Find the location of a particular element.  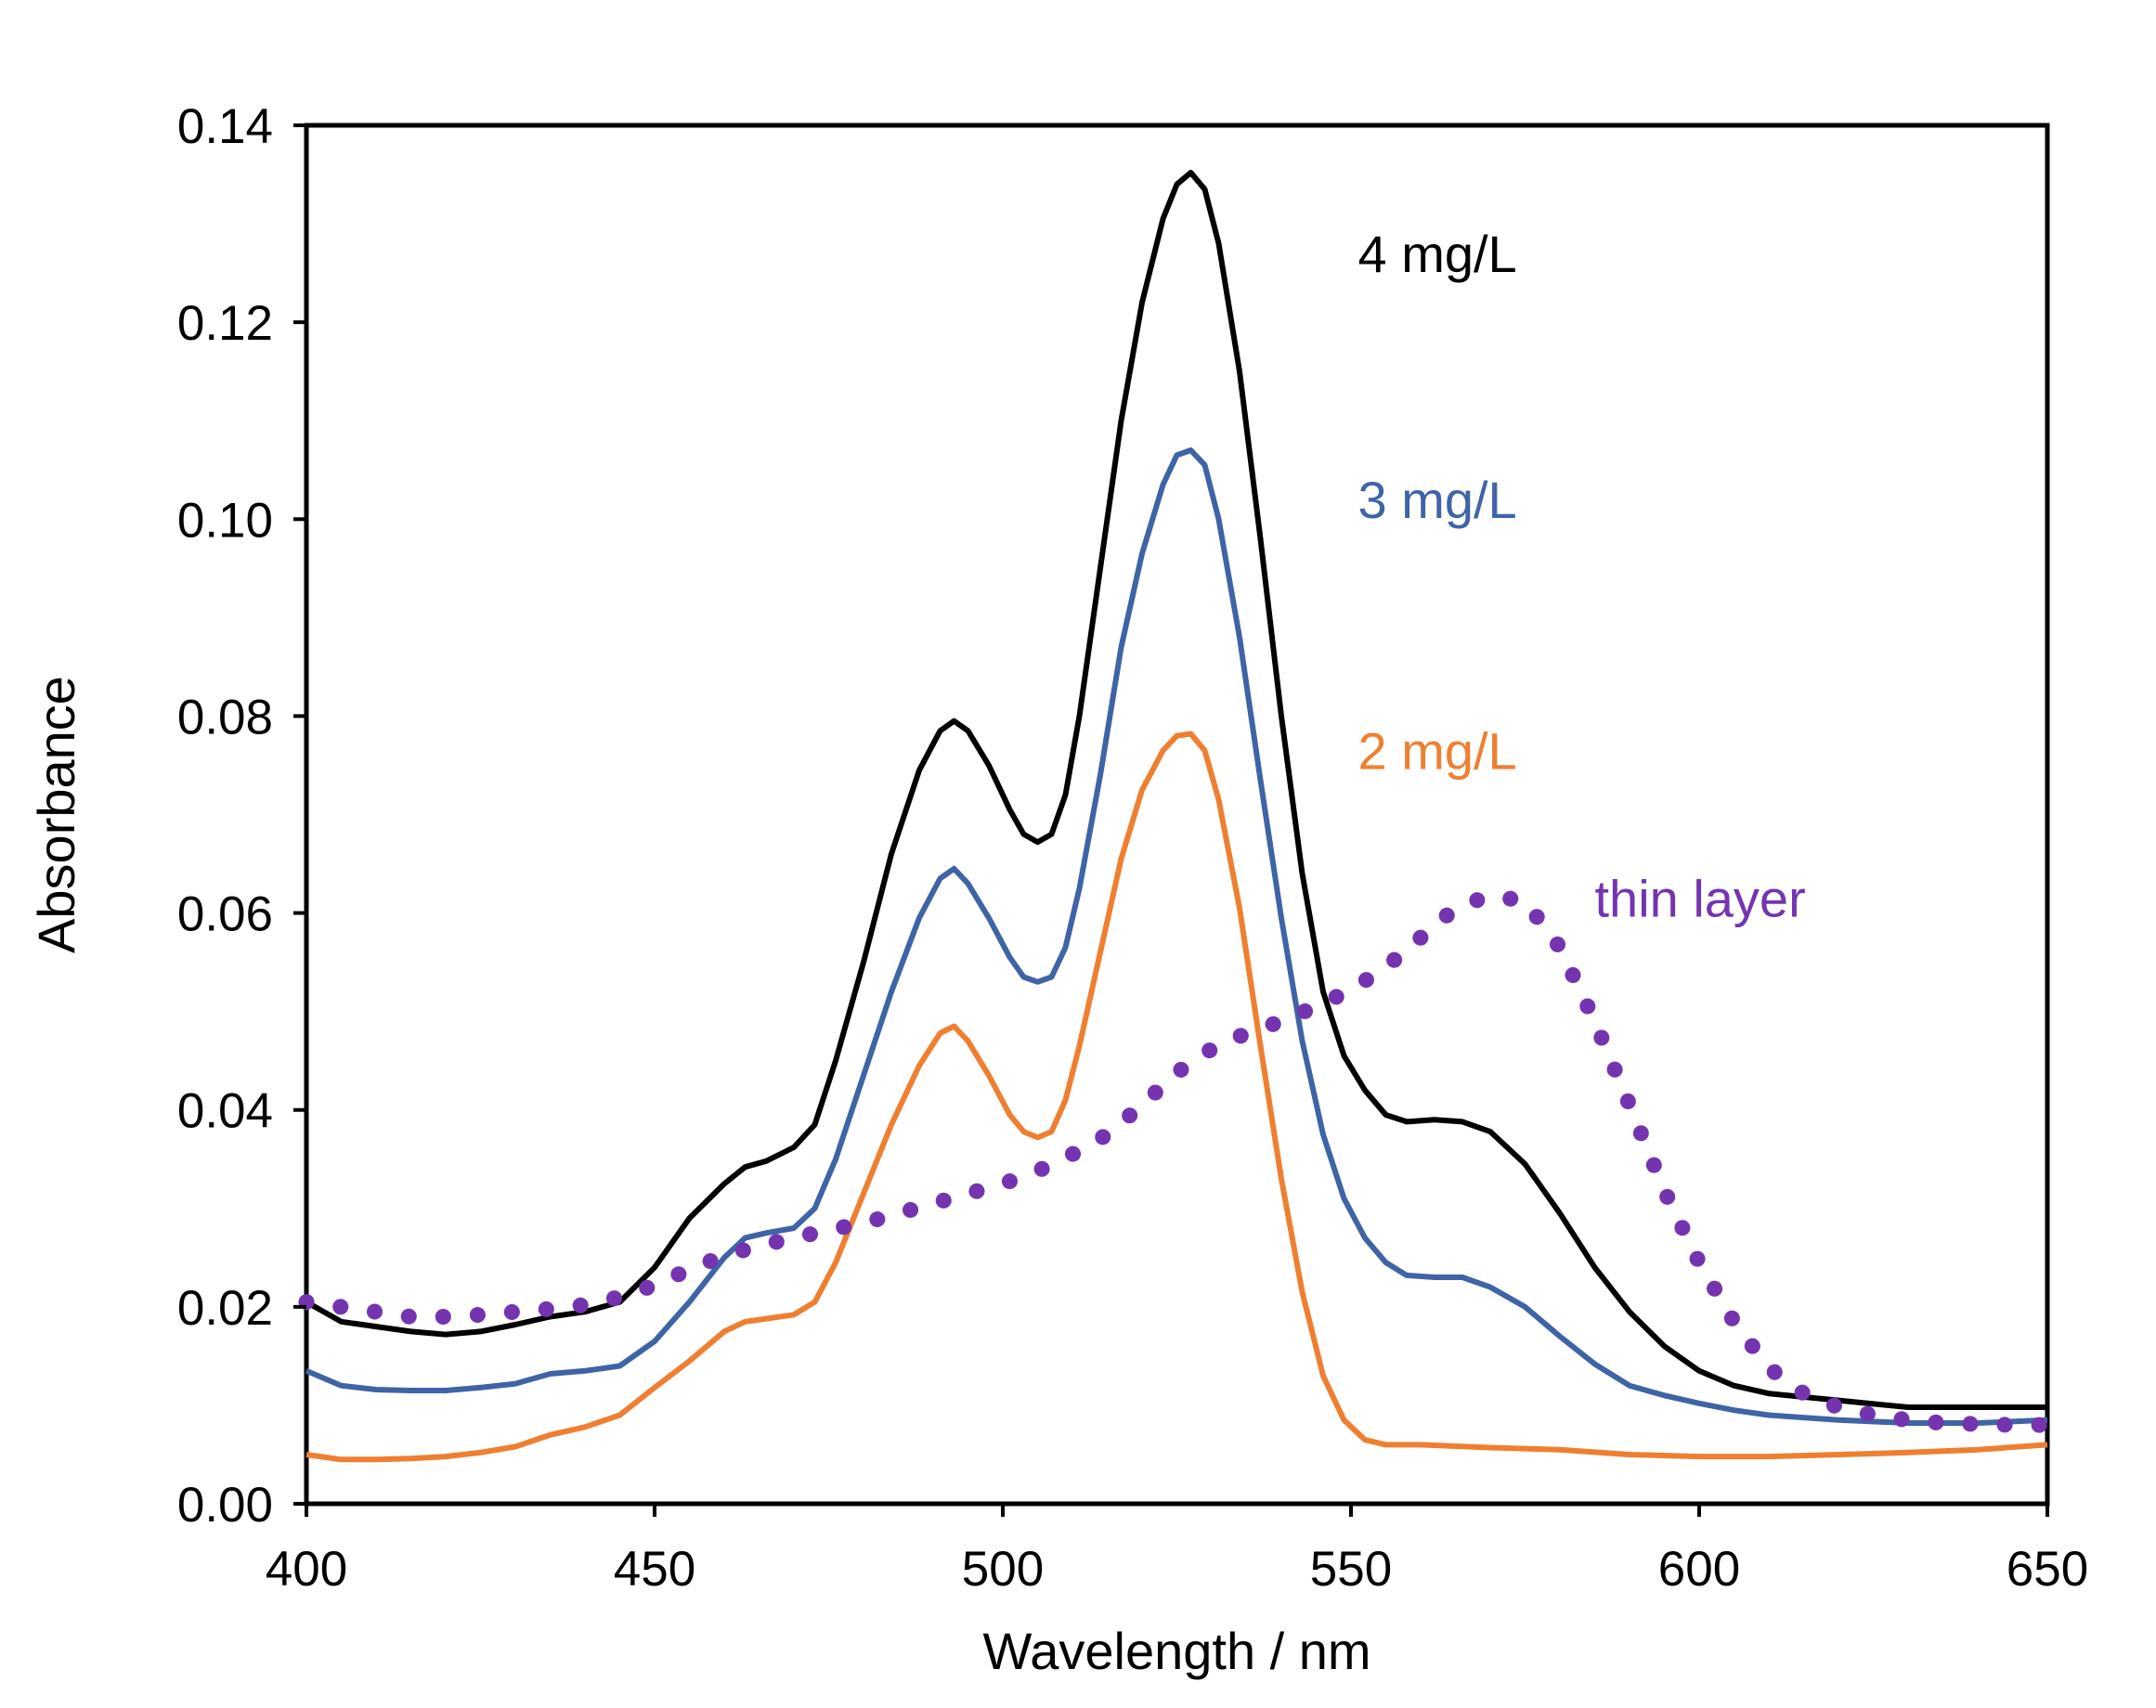

y-tick-label: 0.10 is located at coordinates (225, 520).